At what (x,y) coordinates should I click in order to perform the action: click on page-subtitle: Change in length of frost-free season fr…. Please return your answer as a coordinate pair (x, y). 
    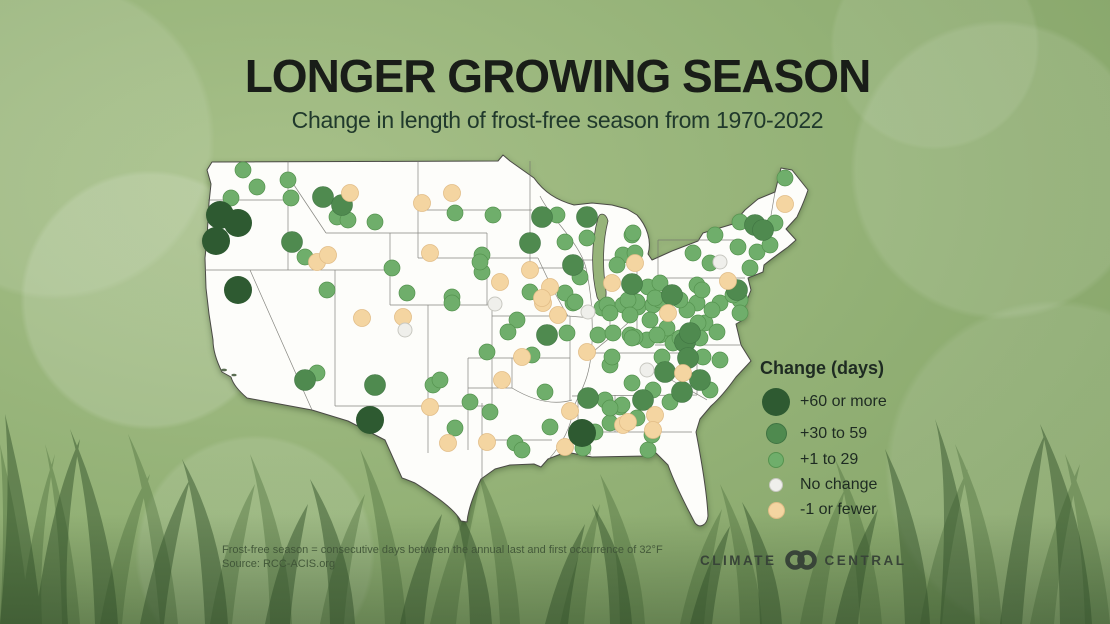
    Looking at the image, I should click on (557, 120).